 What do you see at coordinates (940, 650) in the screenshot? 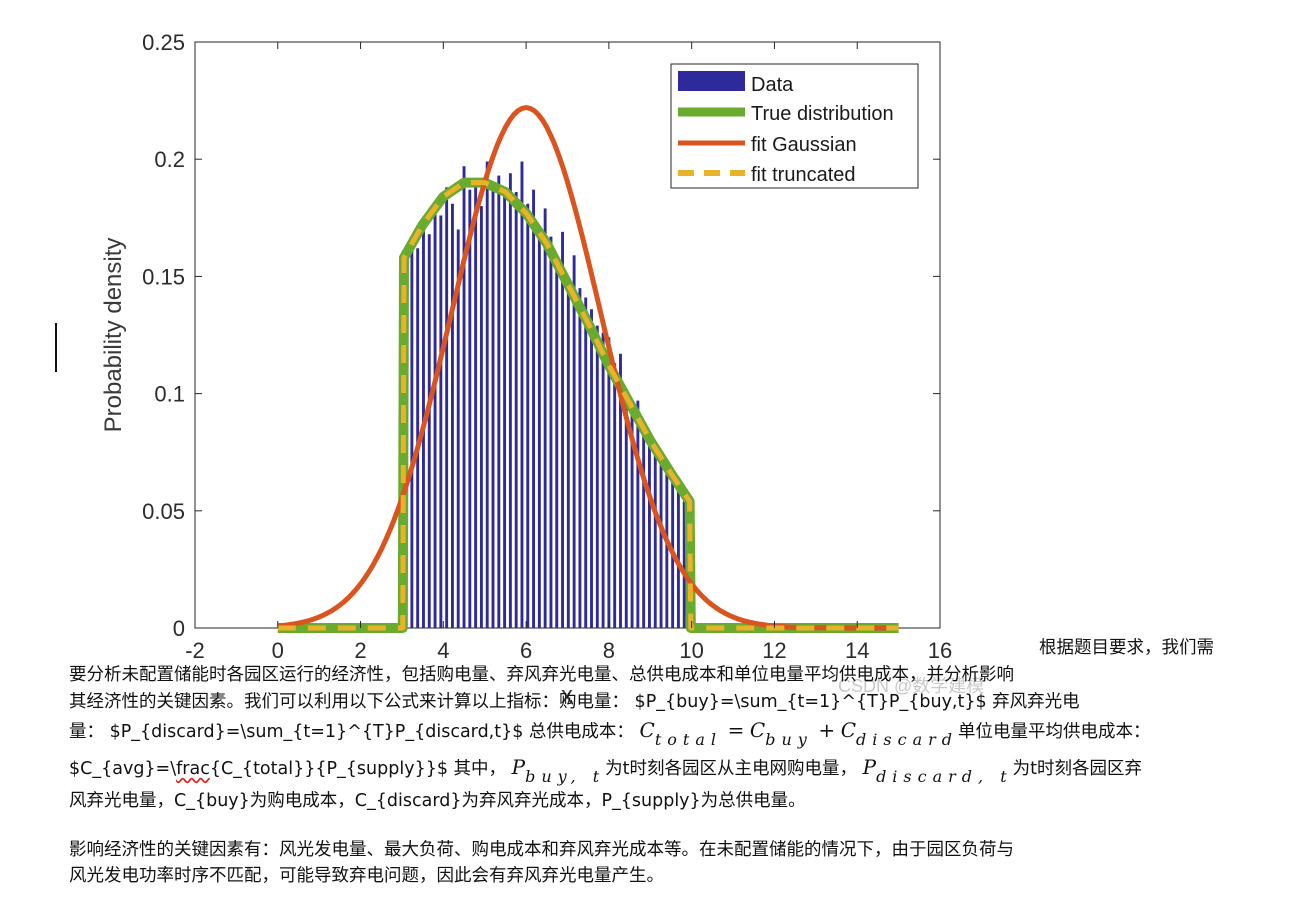
I see `x-tick-label: 16` at bounding box center [940, 650].